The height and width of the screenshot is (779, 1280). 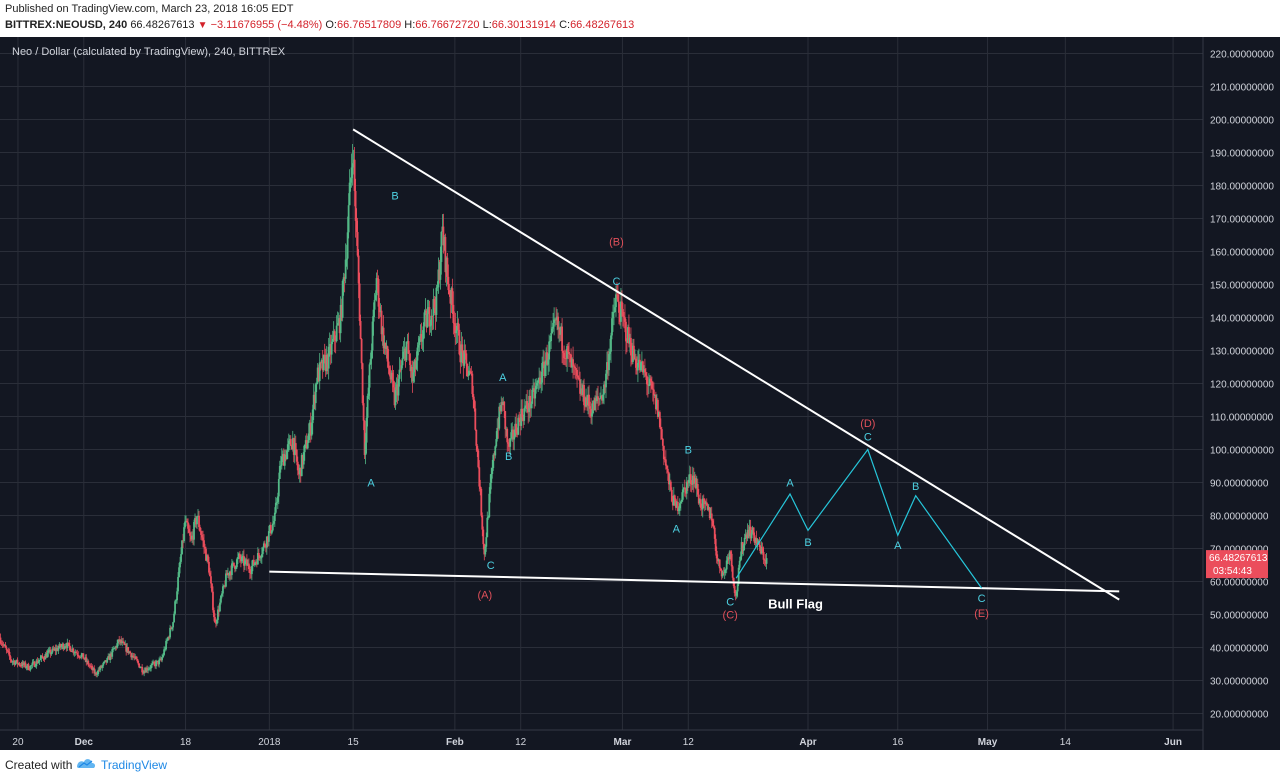 What do you see at coordinates (1232, 571) in the screenshot?
I see `countdown-value: 03:54:43` at bounding box center [1232, 571].